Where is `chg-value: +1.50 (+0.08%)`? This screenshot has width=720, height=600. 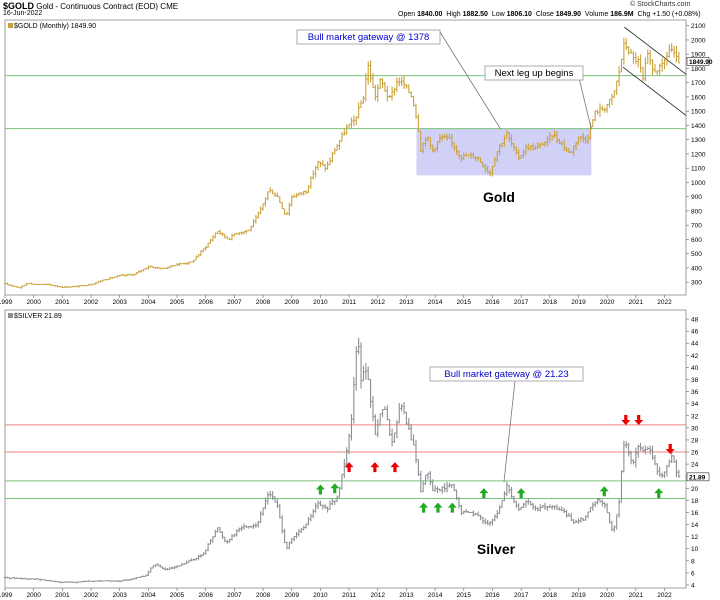 chg-value: +1.50 (+0.08%) is located at coordinates (676, 14).